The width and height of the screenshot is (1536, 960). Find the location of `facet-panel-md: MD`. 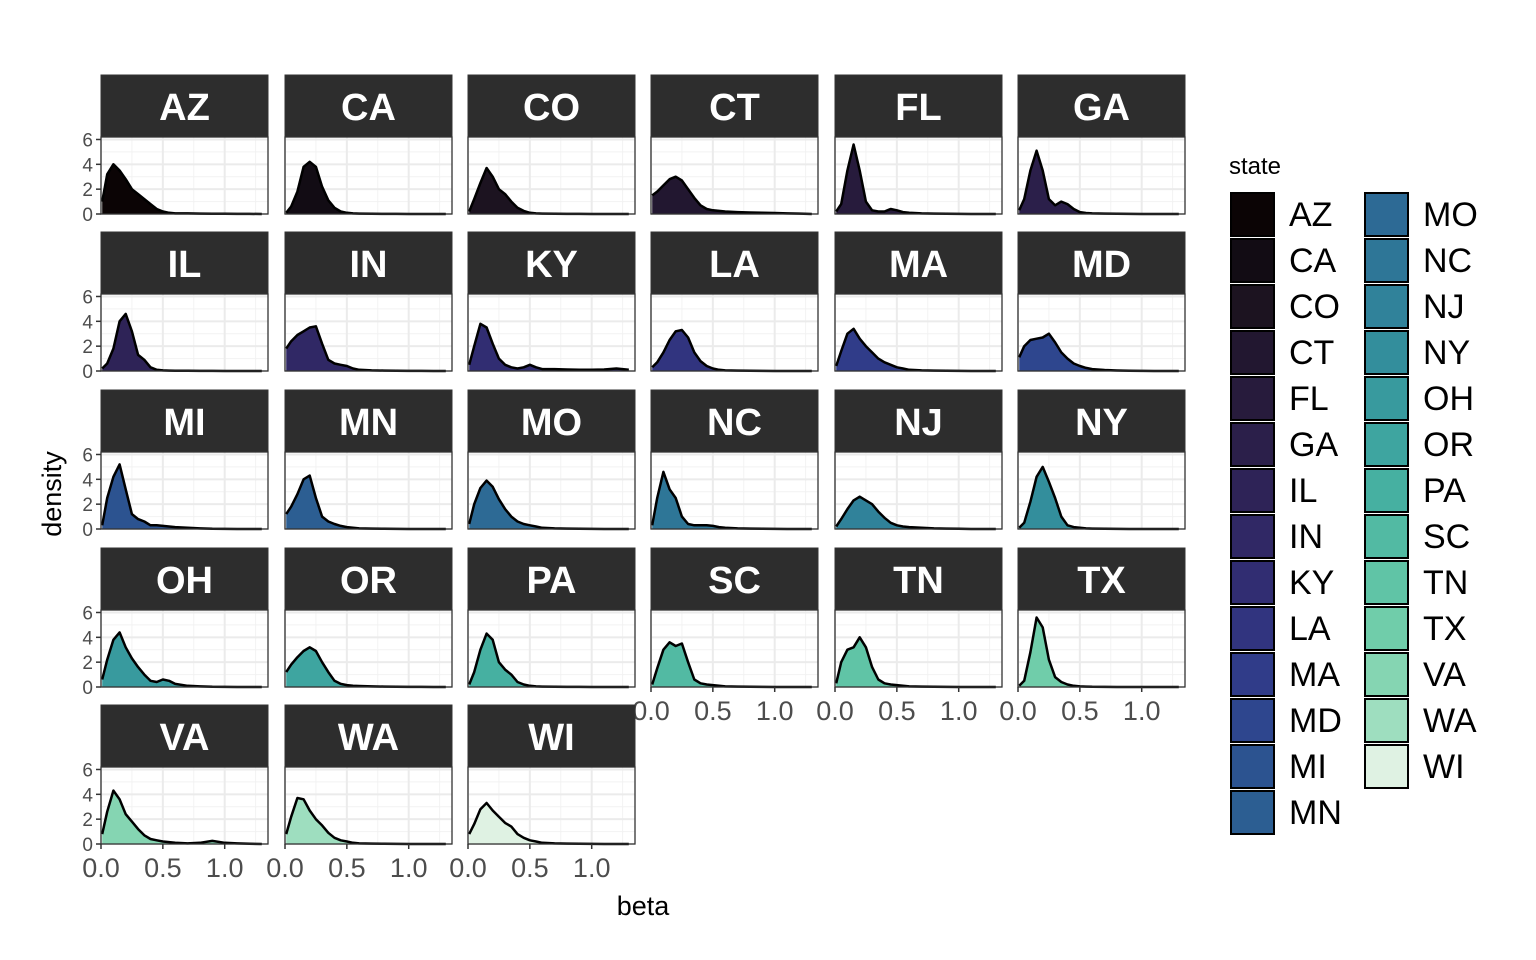

facet-panel-md: MD is located at coordinates (1101, 302).